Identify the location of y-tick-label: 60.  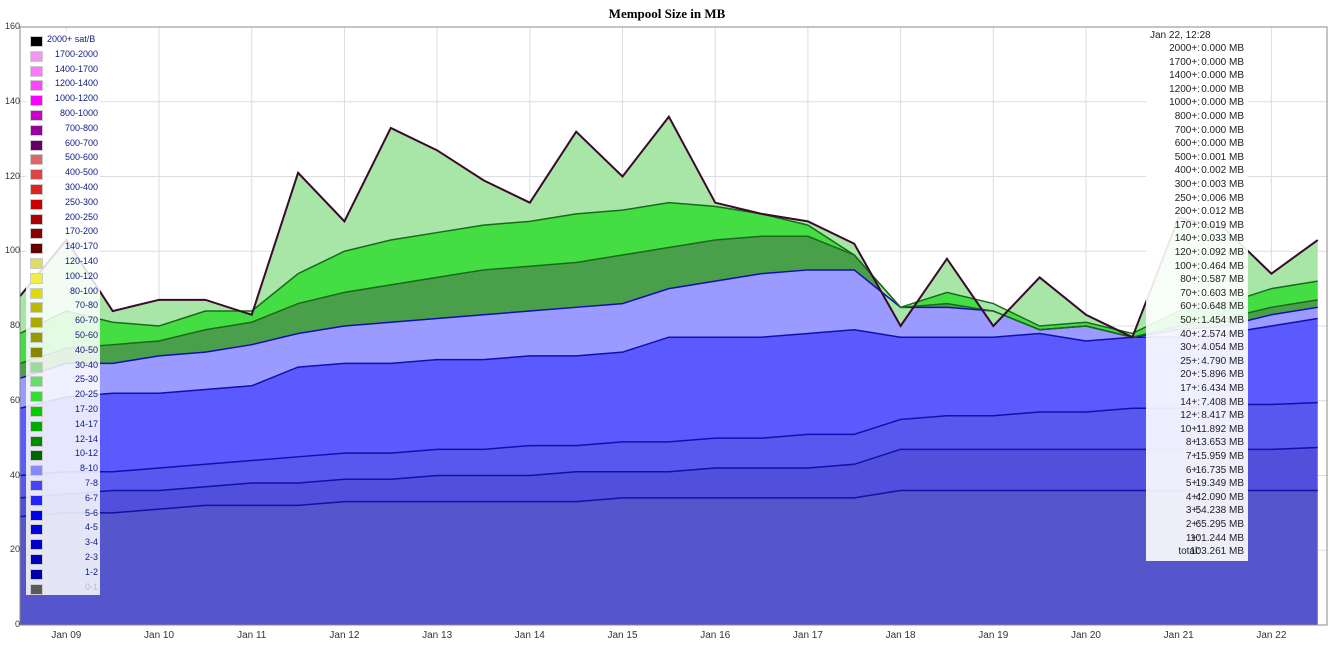
(14, 399).